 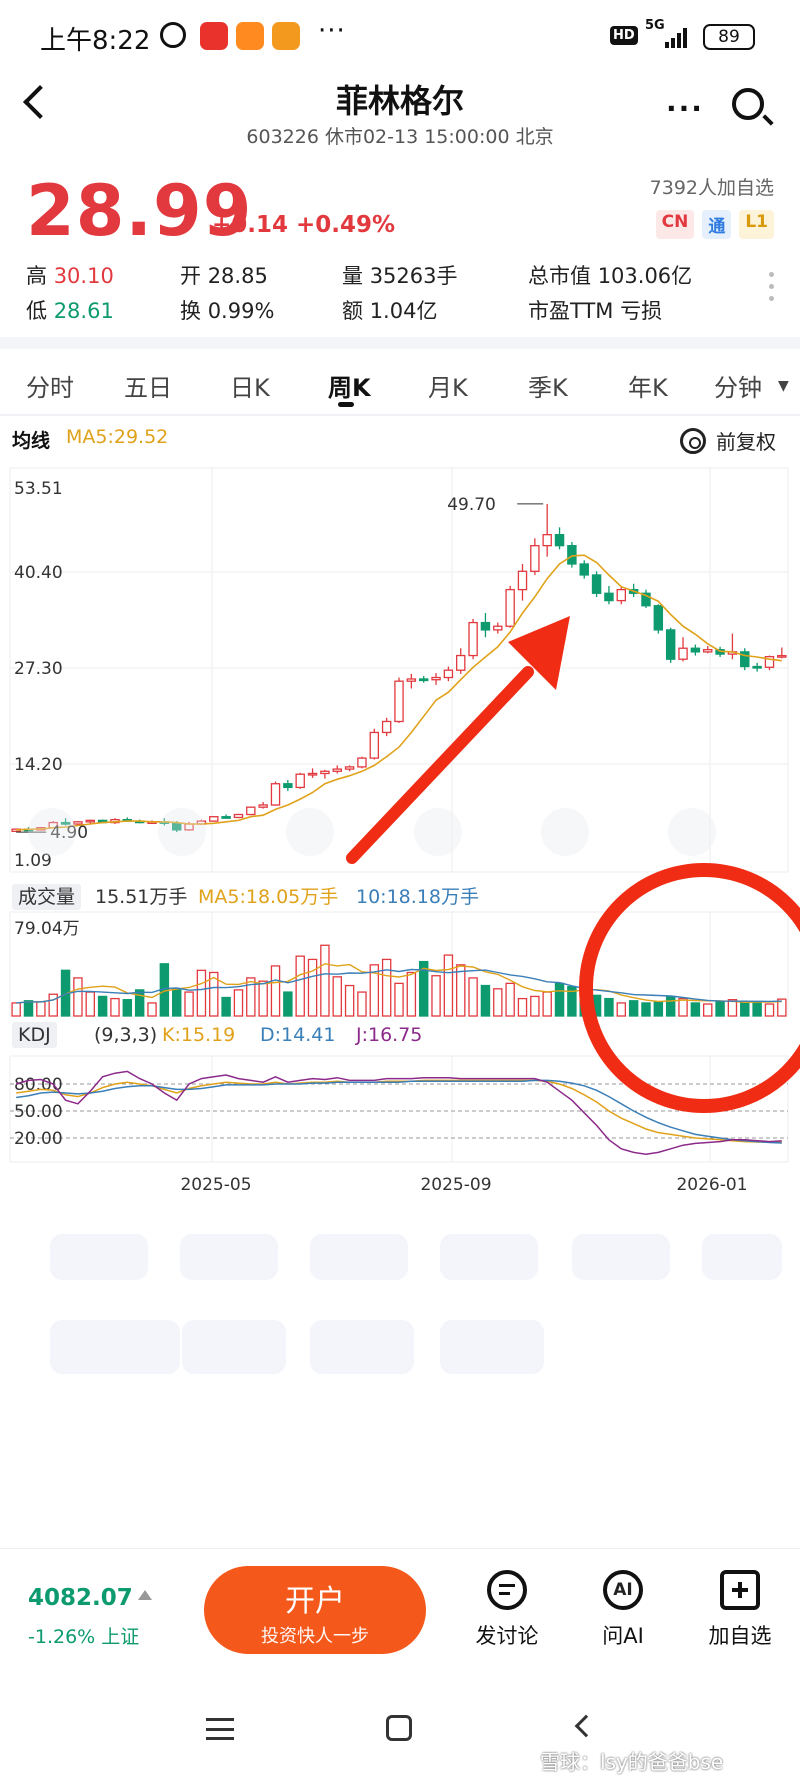 I want to click on index-expand-icon, so click(x=145, y=1595).